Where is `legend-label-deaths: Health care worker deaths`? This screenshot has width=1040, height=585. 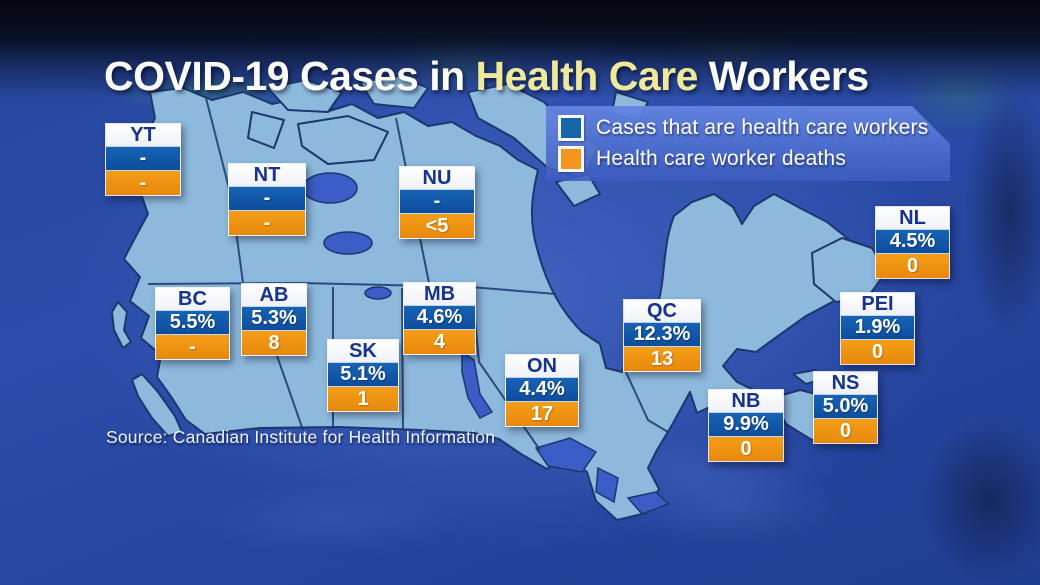
legend-label-deaths: Health care worker deaths is located at coordinates (721, 158).